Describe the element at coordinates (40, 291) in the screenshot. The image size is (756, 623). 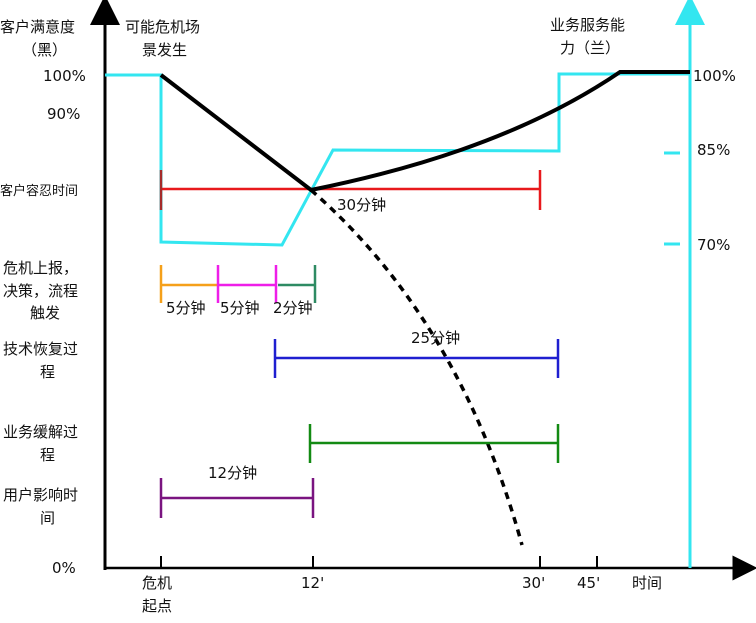
I see `row-report-label-2: 决策，流程` at that location.